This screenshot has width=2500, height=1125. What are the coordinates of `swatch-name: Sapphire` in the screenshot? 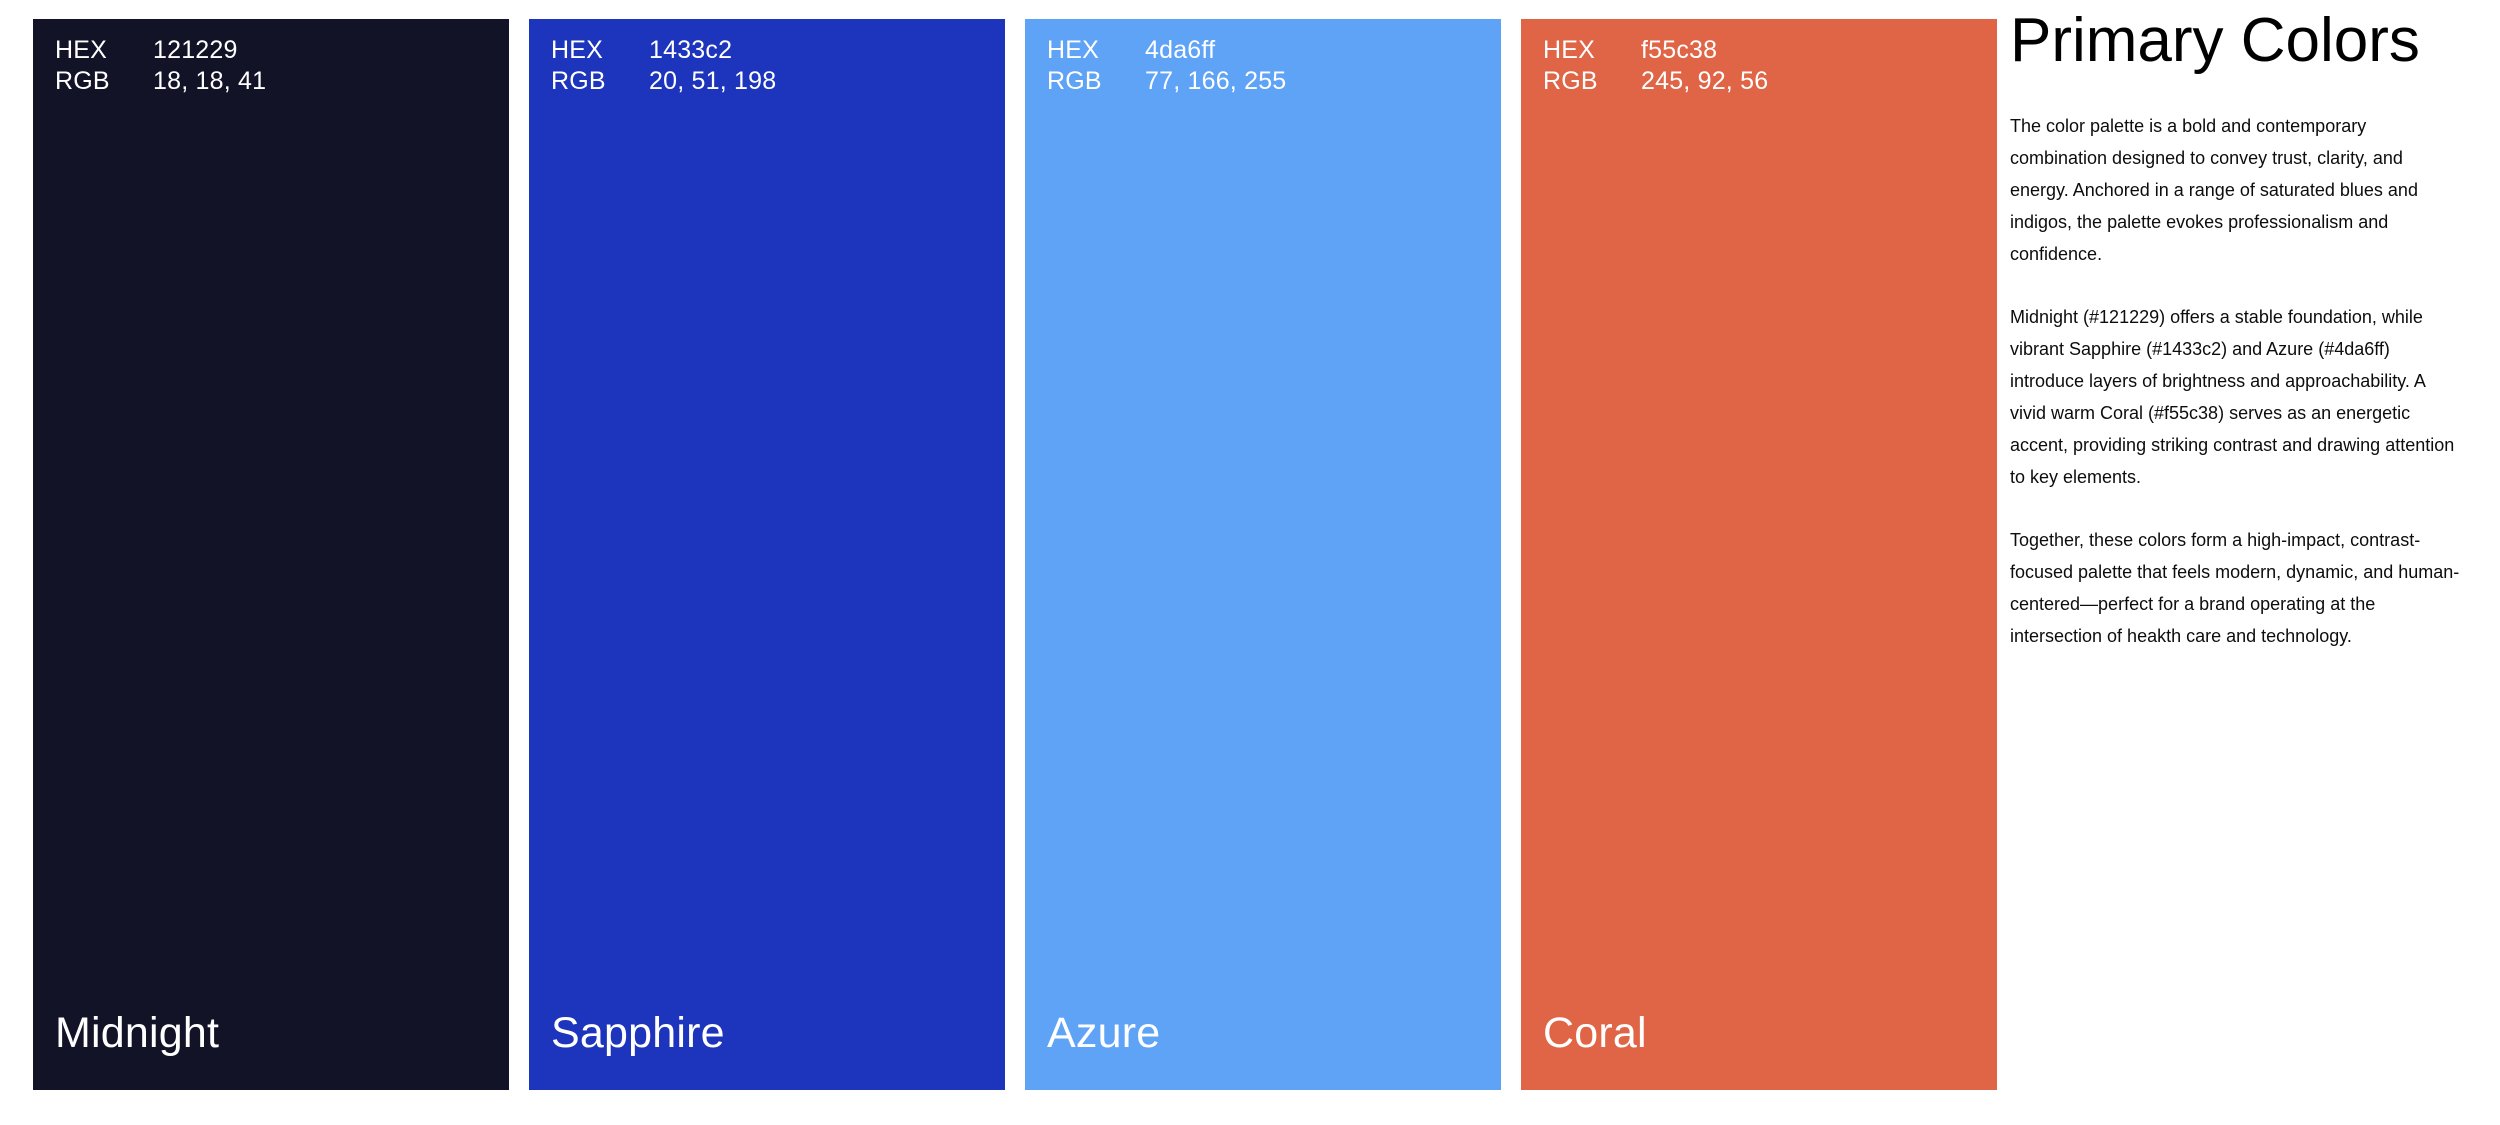 It's located at (638, 1033).